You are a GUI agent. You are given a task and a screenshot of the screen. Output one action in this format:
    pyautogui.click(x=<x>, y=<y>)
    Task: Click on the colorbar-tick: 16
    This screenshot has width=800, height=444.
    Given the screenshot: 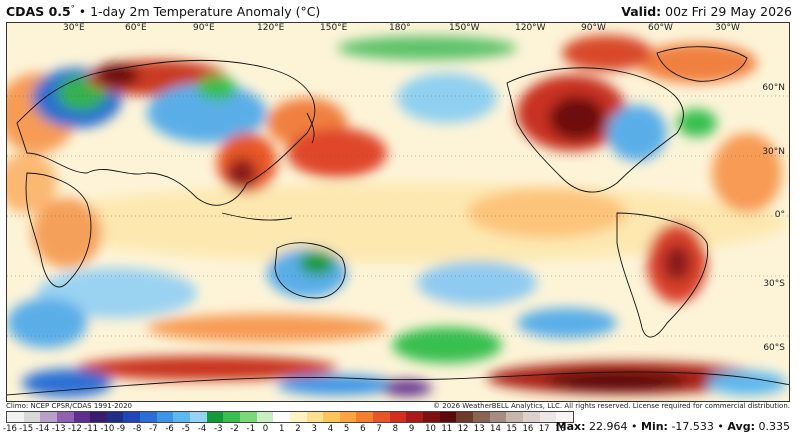 What is the action you would take?
    pyautogui.click(x=528, y=429)
    